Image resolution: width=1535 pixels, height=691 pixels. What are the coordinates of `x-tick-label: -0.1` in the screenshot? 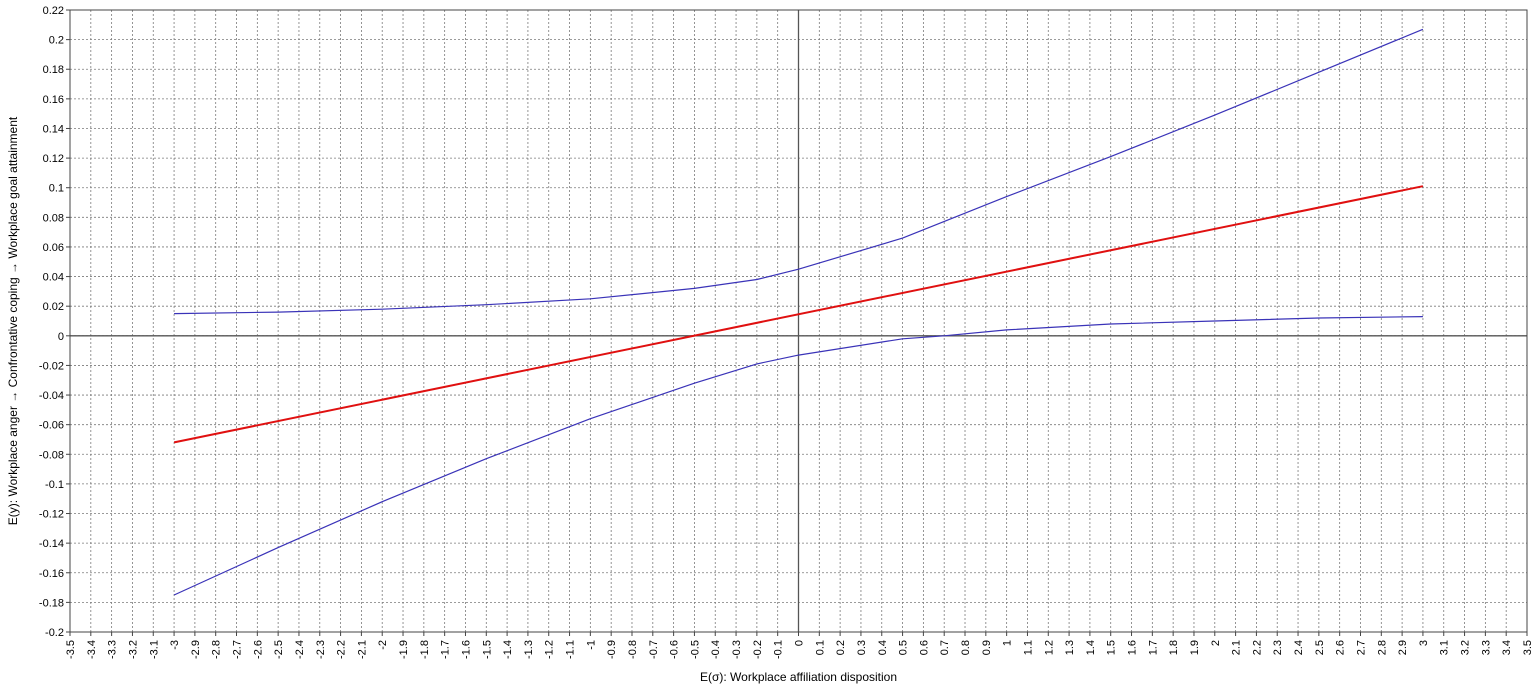 It's located at (779, 649).